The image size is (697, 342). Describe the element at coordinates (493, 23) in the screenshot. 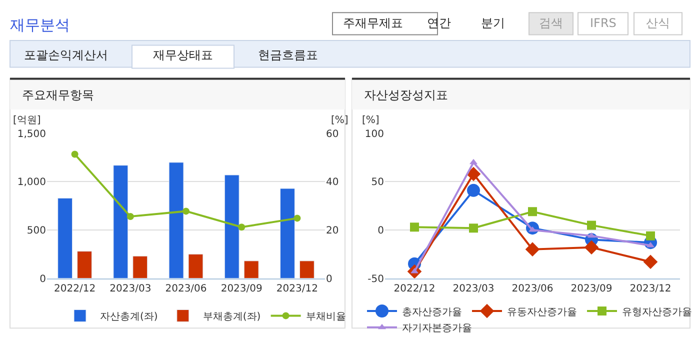

I see `text: 분기` at that location.